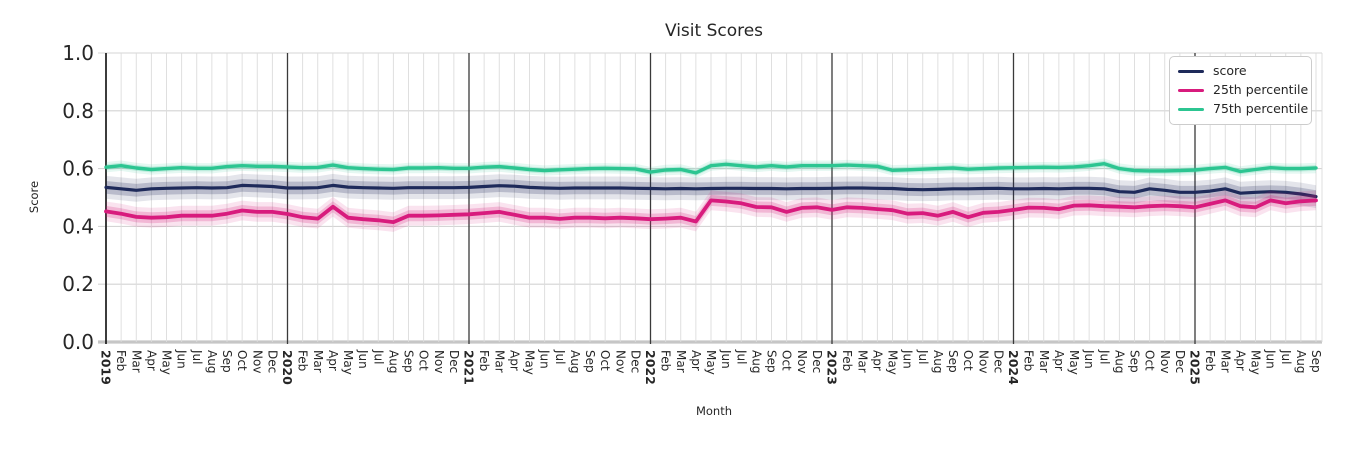  I want to click on 75th percentile-band, so click(711, 168).